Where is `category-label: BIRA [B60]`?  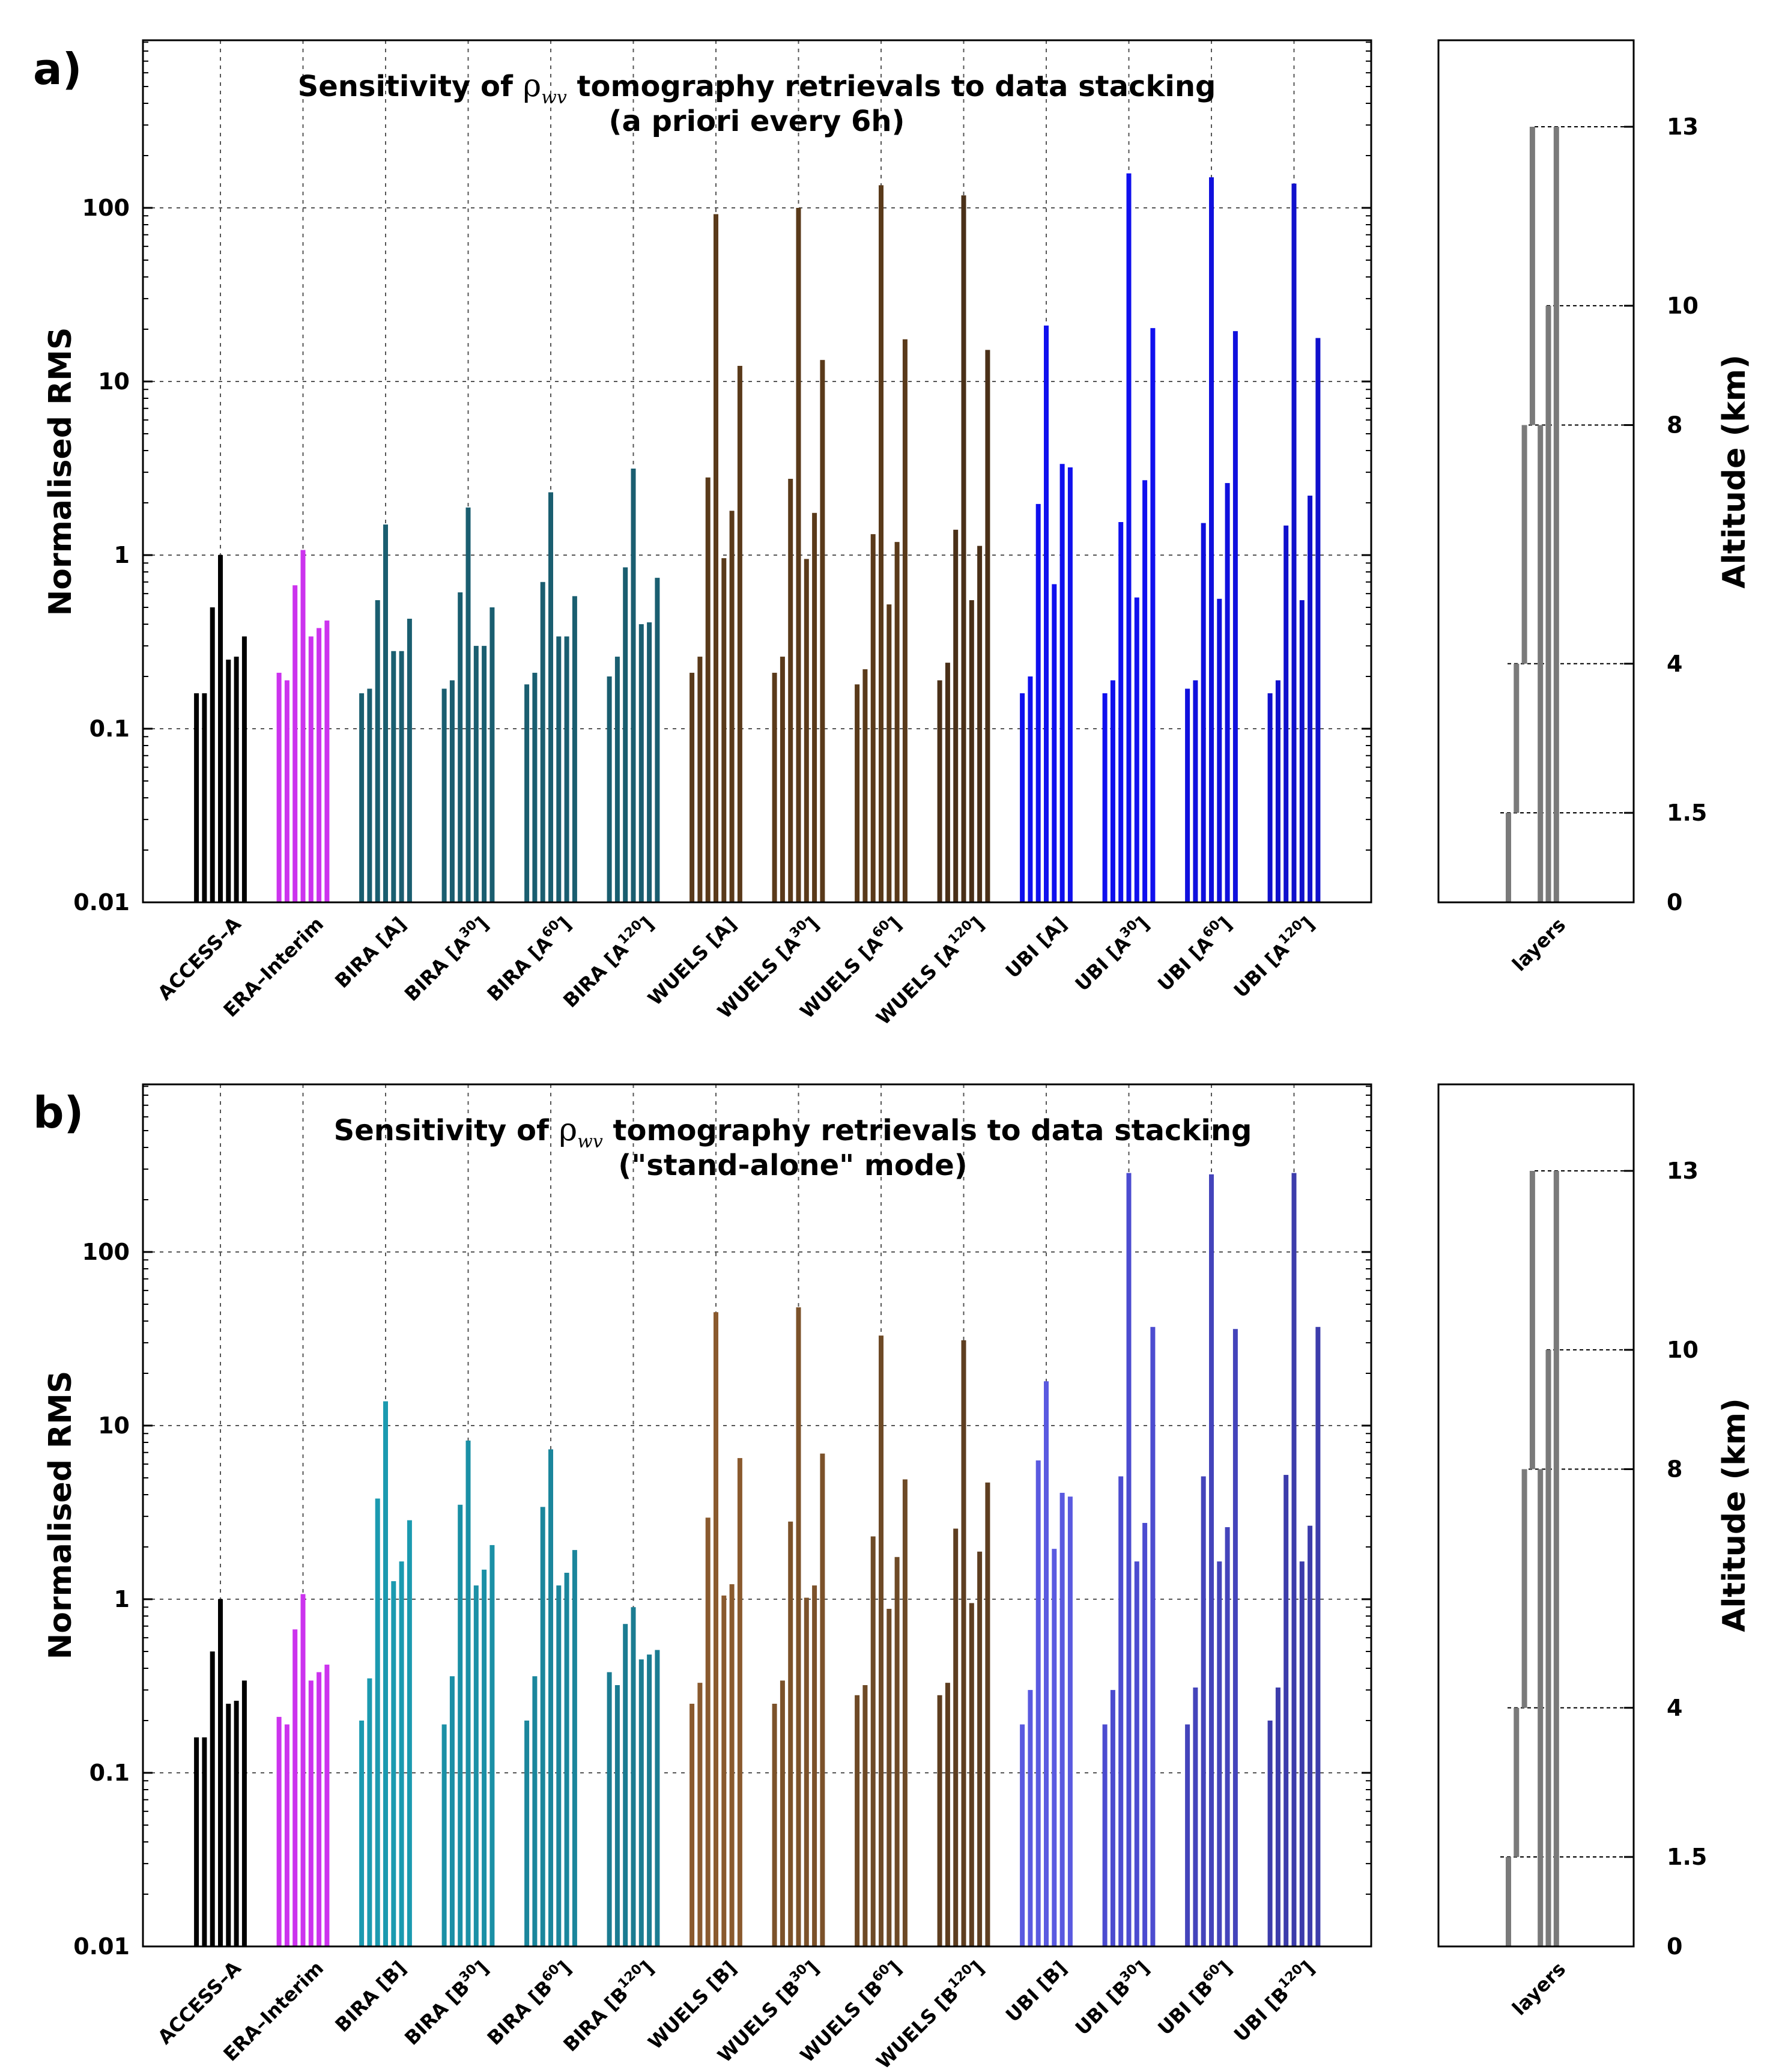
category-label: BIRA [B60] is located at coordinates (529, 2002).